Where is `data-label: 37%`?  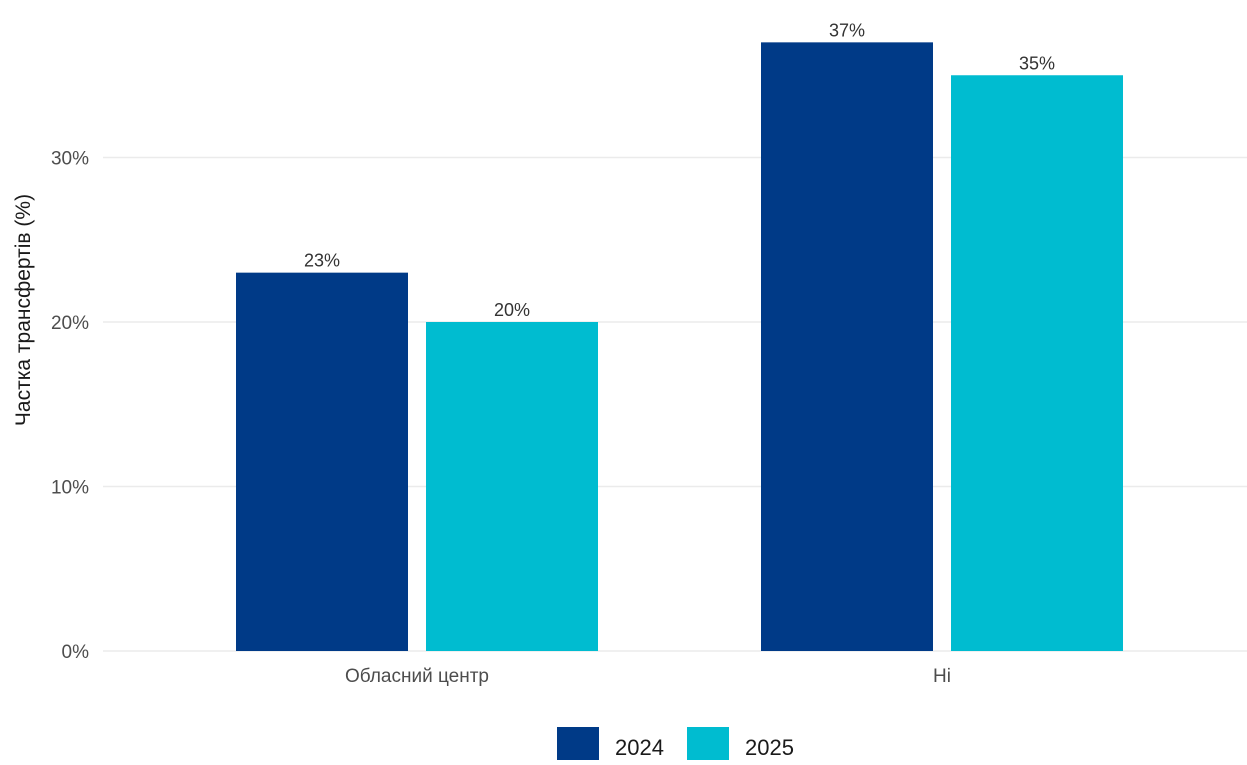 data-label: 37% is located at coordinates (847, 30).